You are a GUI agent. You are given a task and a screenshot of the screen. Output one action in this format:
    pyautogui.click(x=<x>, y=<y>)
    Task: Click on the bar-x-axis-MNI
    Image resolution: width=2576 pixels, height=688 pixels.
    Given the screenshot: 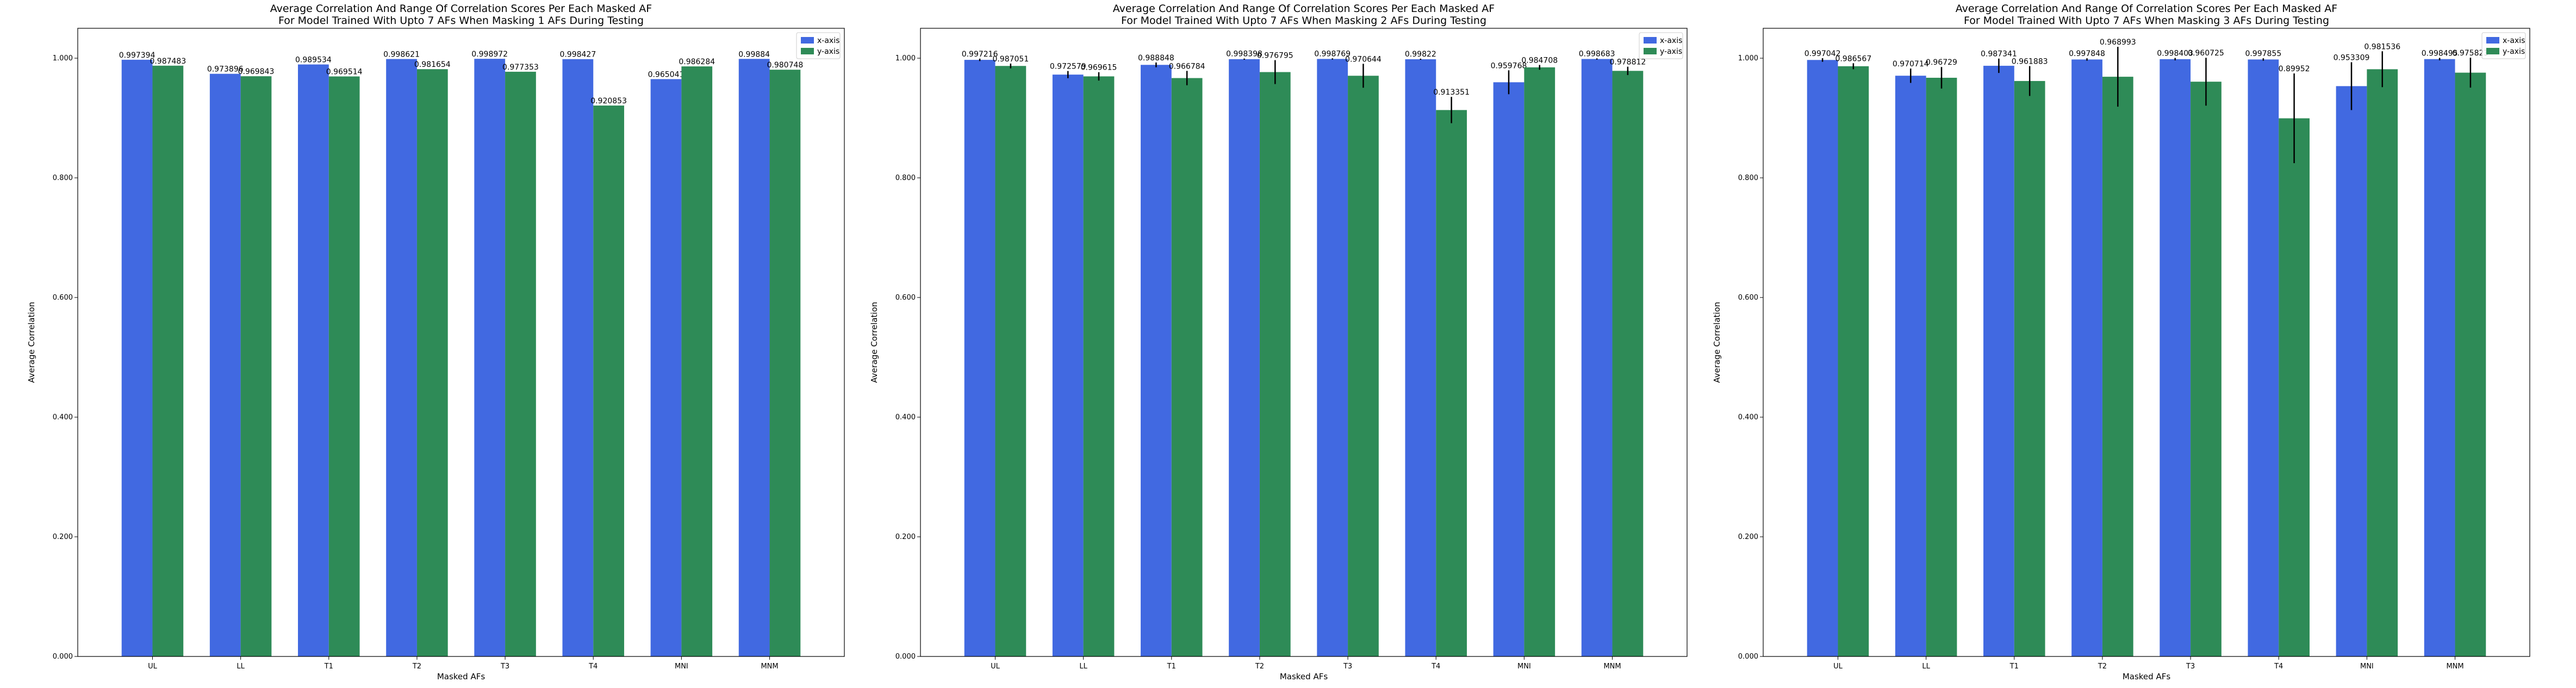 What is the action you would take?
    pyautogui.click(x=666, y=368)
    